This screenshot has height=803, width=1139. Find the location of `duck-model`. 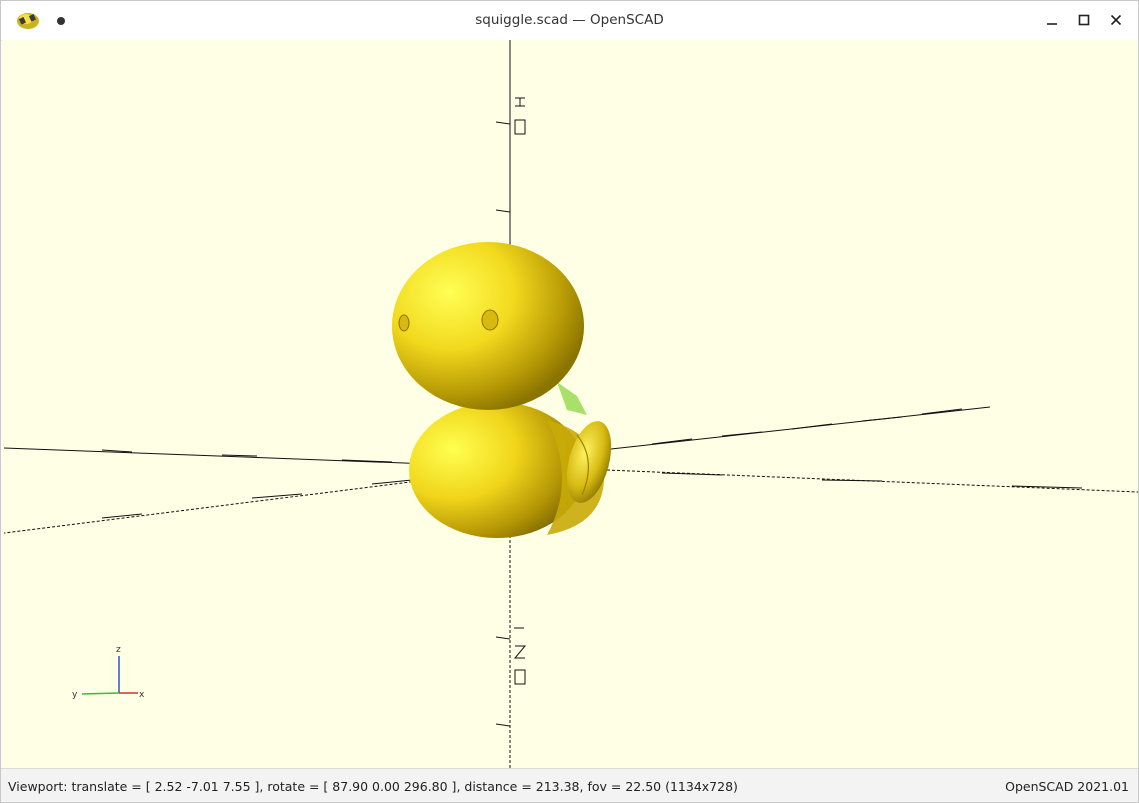

duck-model is located at coordinates (505, 390).